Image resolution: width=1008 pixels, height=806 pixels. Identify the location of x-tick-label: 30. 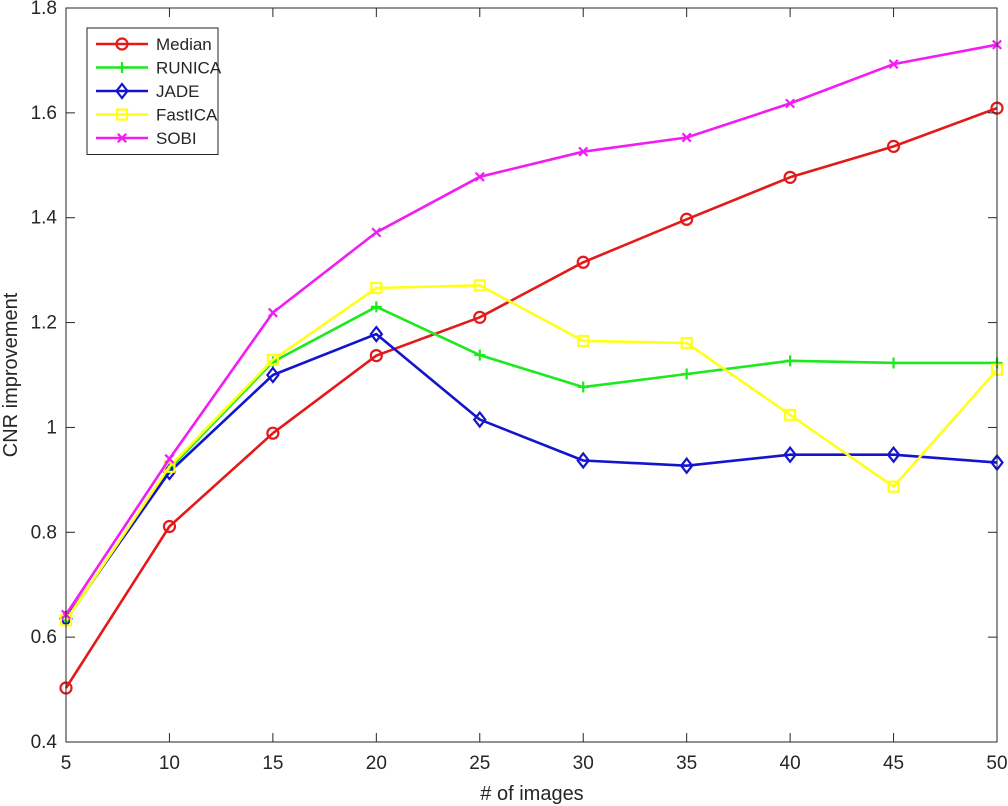
(583, 763).